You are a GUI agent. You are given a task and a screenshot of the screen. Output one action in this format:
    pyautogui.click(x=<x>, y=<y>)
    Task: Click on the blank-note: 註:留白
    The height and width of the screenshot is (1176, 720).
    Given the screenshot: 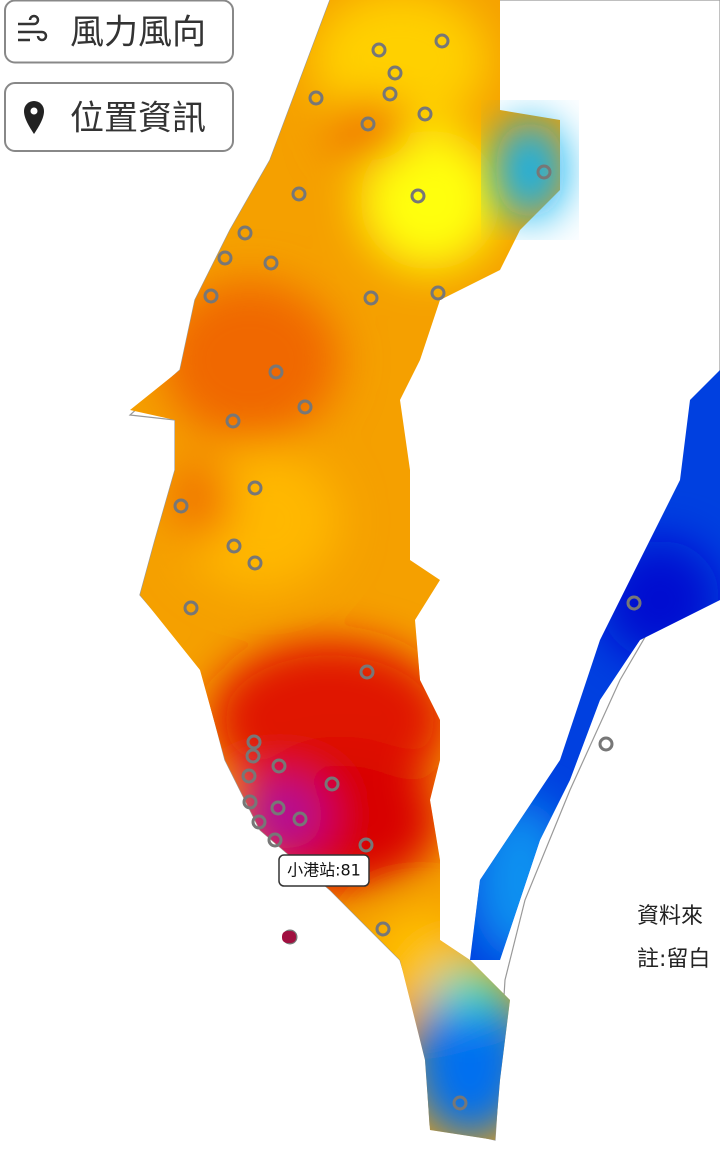 What is the action you would take?
    pyautogui.click(x=673, y=959)
    